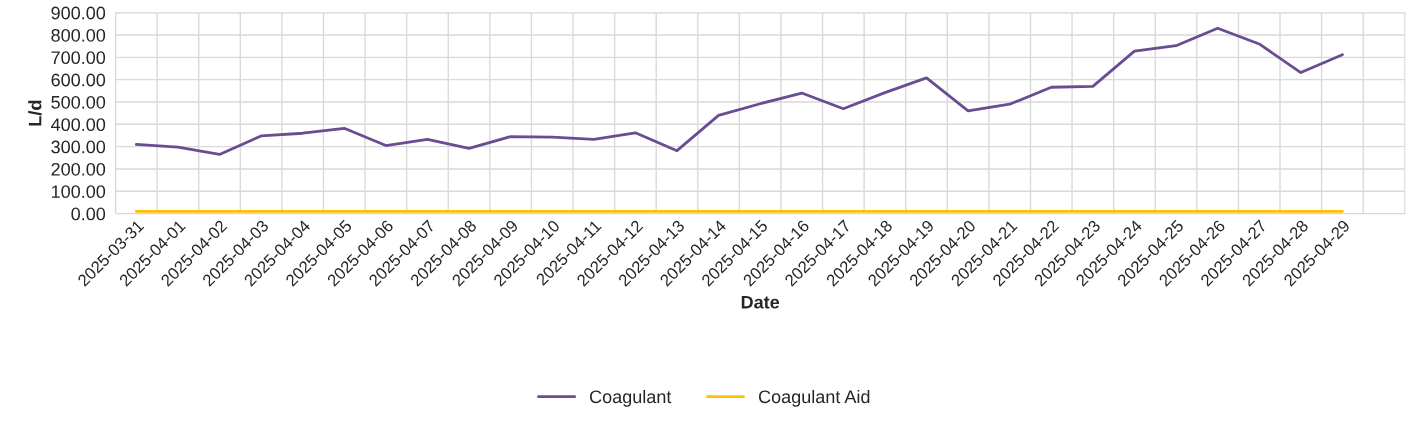 Image resolution: width=1409 pixels, height=423 pixels. What do you see at coordinates (88, 214) in the screenshot?
I see `y-tick-label: 0.00` at bounding box center [88, 214].